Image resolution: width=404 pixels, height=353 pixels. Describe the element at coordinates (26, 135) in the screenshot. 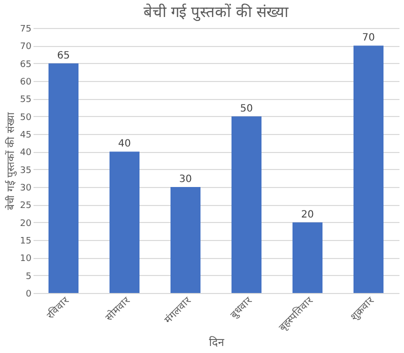

I see `y-tick-label: 45` at that location.